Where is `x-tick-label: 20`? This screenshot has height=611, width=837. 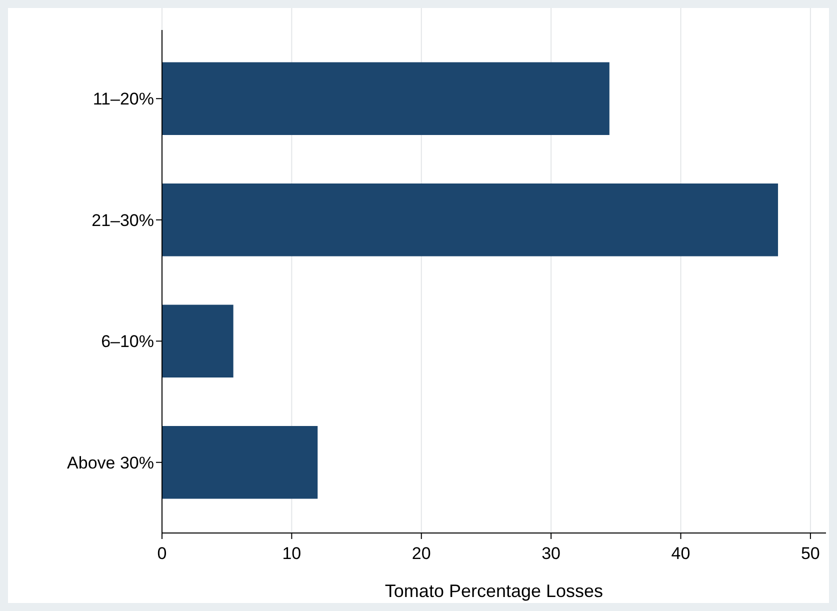 x-tick-label: 20 is located at coordinates (421, 553).